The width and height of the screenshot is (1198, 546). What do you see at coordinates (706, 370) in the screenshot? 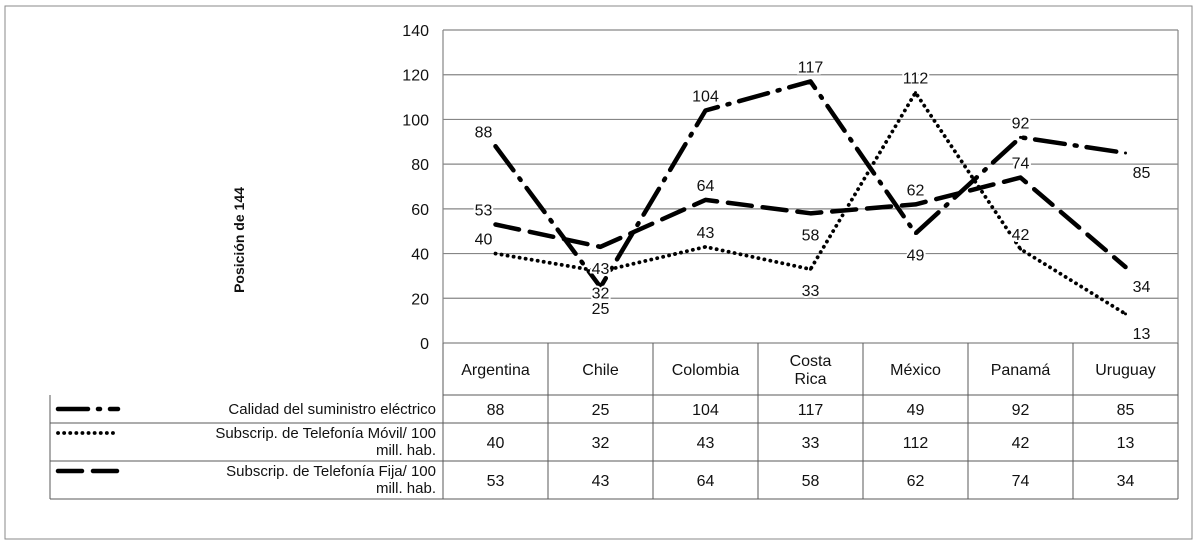
I see `x-category-label: Colombia` at bounding box center [706, 370].